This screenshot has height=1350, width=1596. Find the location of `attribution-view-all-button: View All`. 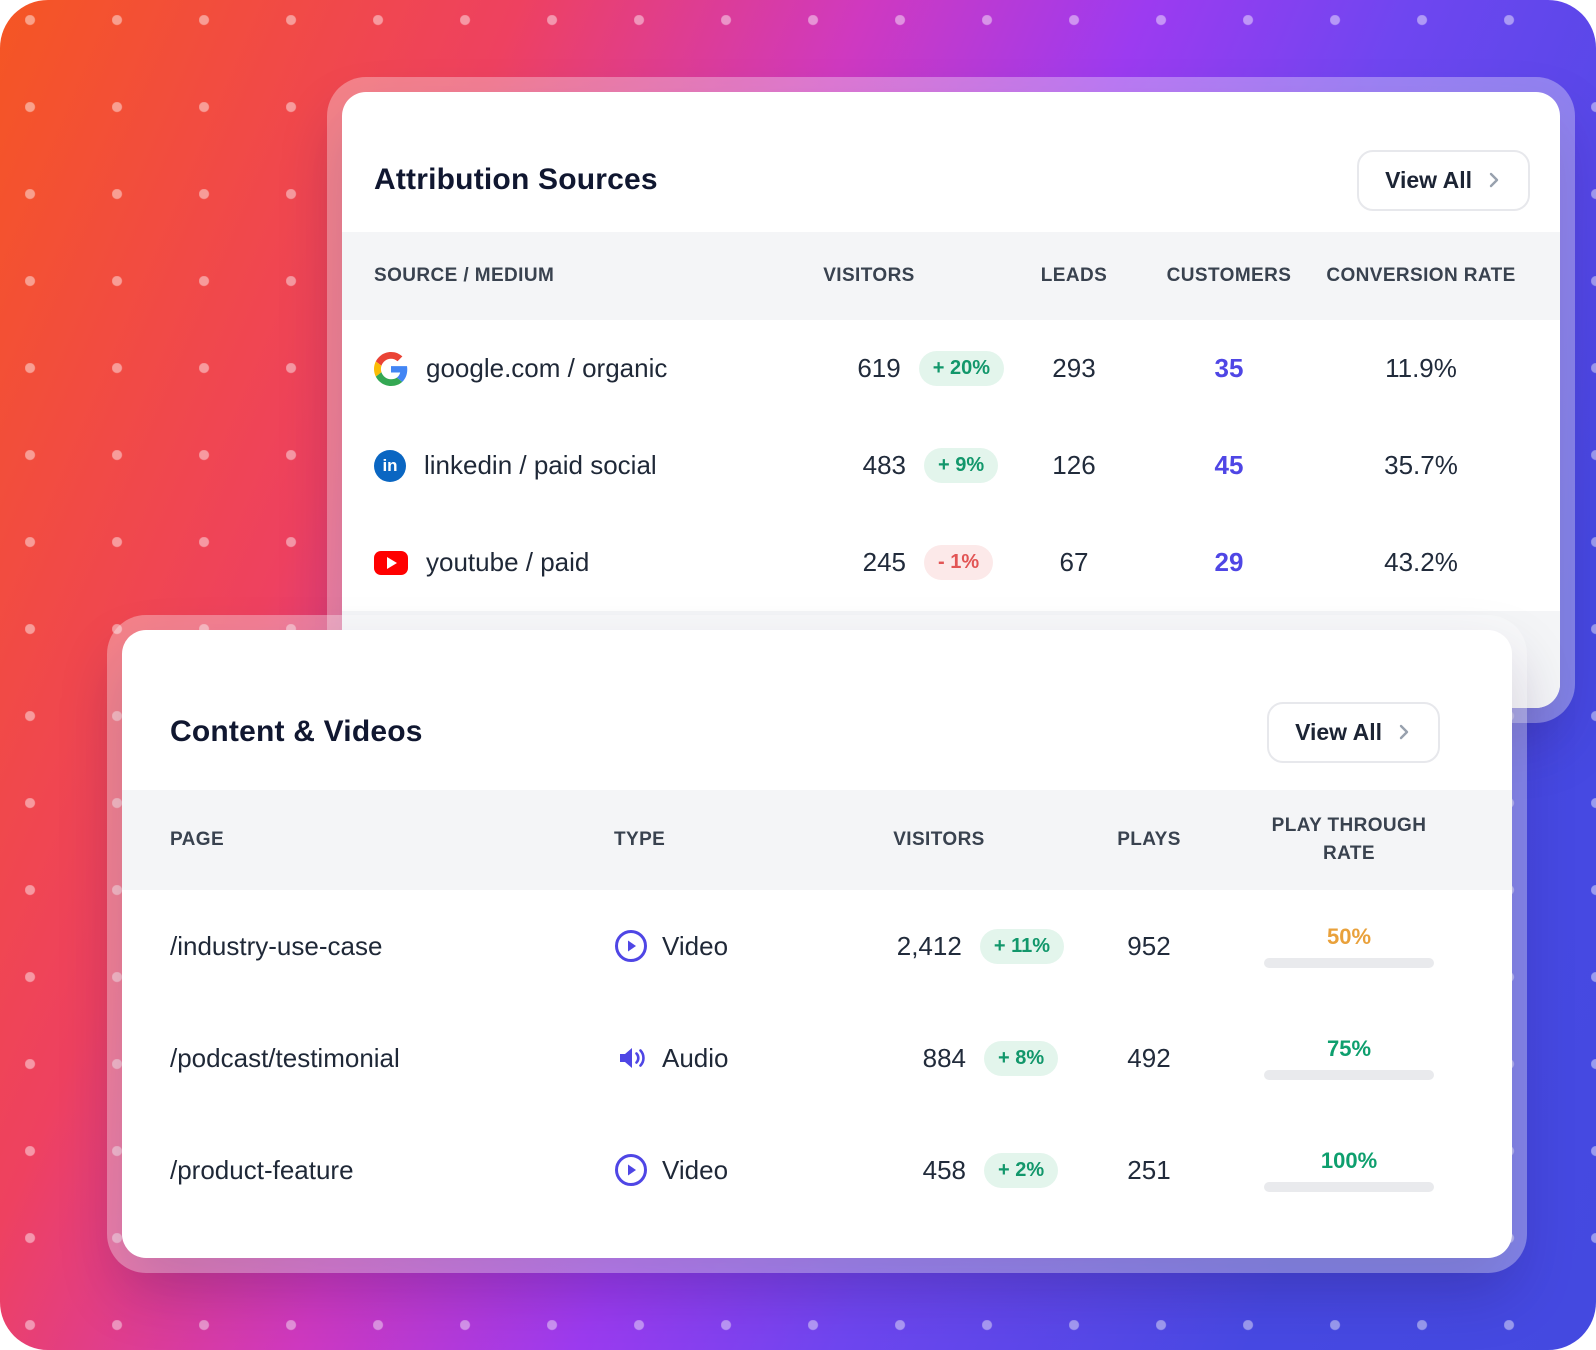

attribution-view-all-button: View All is located at coordinates (1443, 180).